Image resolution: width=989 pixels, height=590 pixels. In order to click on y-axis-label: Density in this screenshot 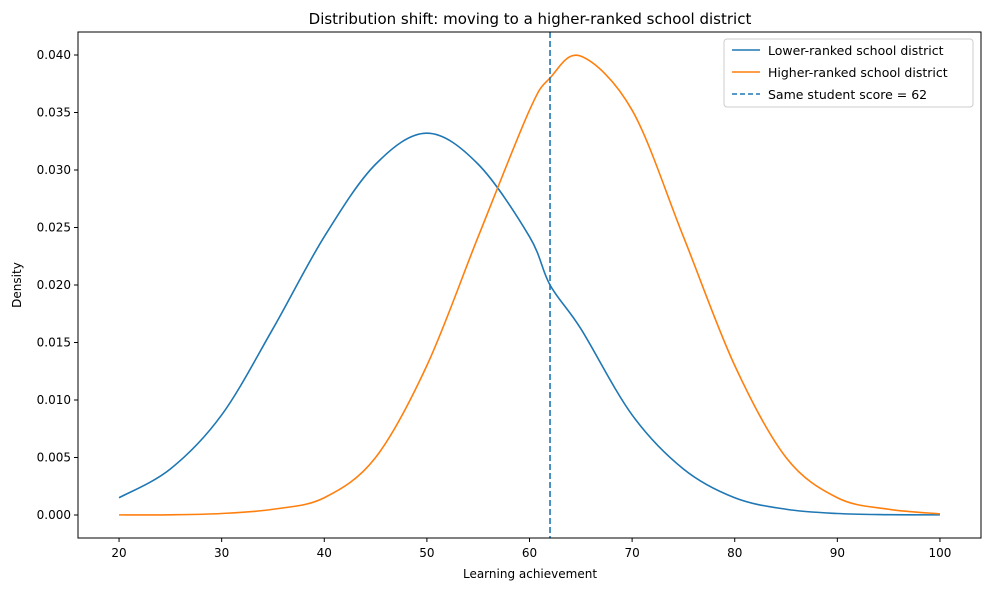, I will do `click(17, 285)`.